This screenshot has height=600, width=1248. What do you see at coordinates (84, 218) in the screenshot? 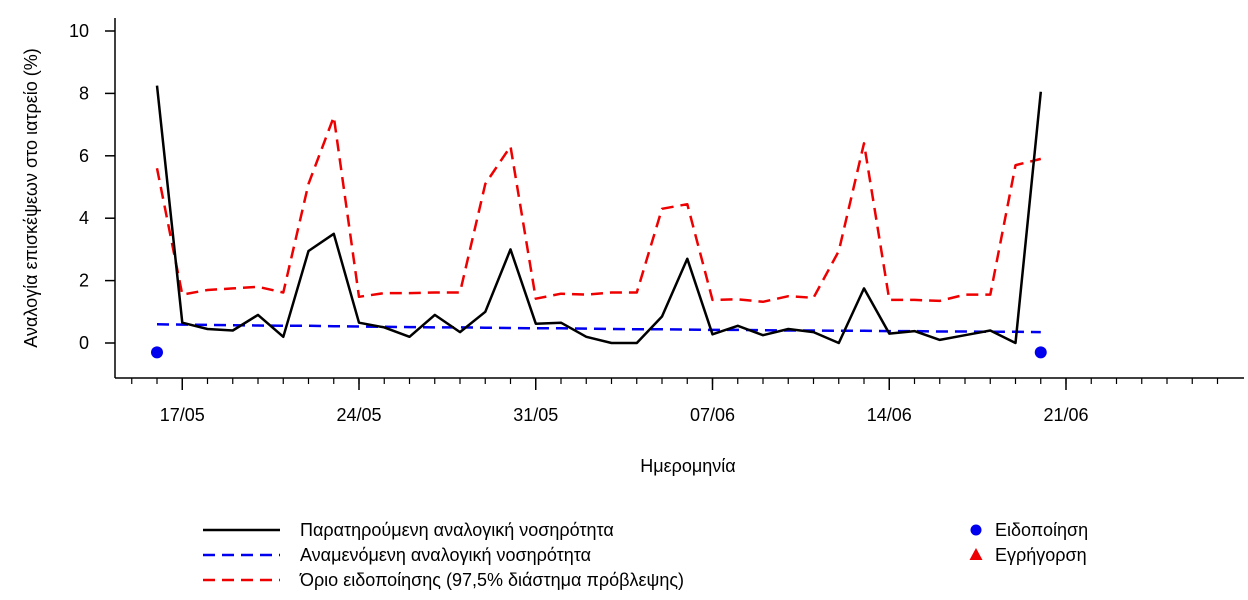
I see `y-tick-label: 4` at bounding box center [84, 218].